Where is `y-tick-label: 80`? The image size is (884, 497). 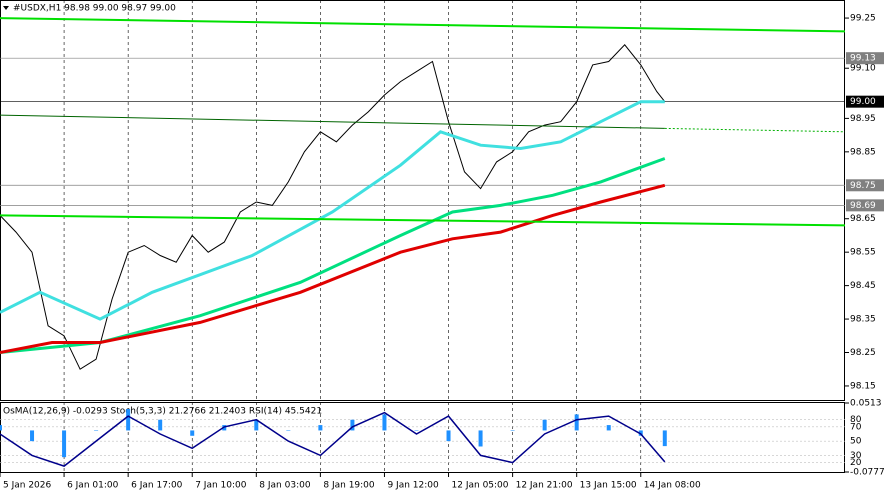 y-tick-label: 80 is located at coordinates (856, 420).